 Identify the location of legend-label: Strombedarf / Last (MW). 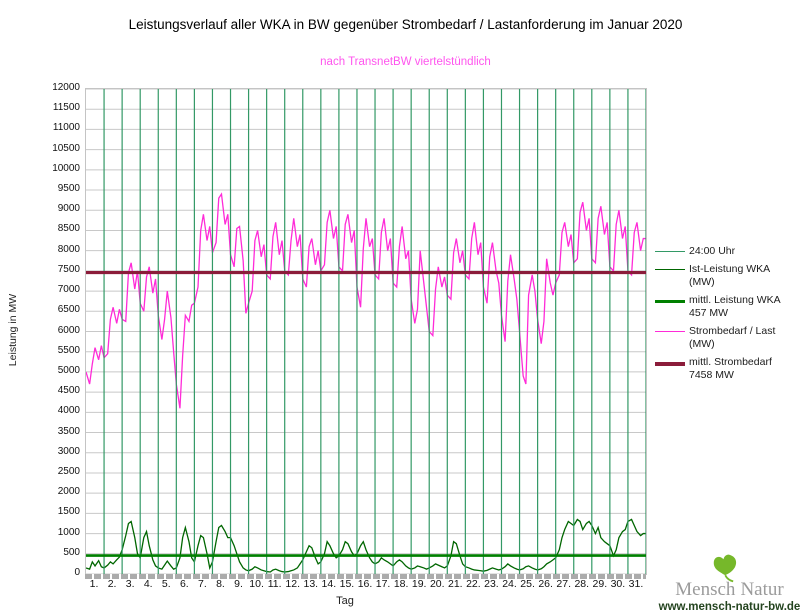
(732, 337).